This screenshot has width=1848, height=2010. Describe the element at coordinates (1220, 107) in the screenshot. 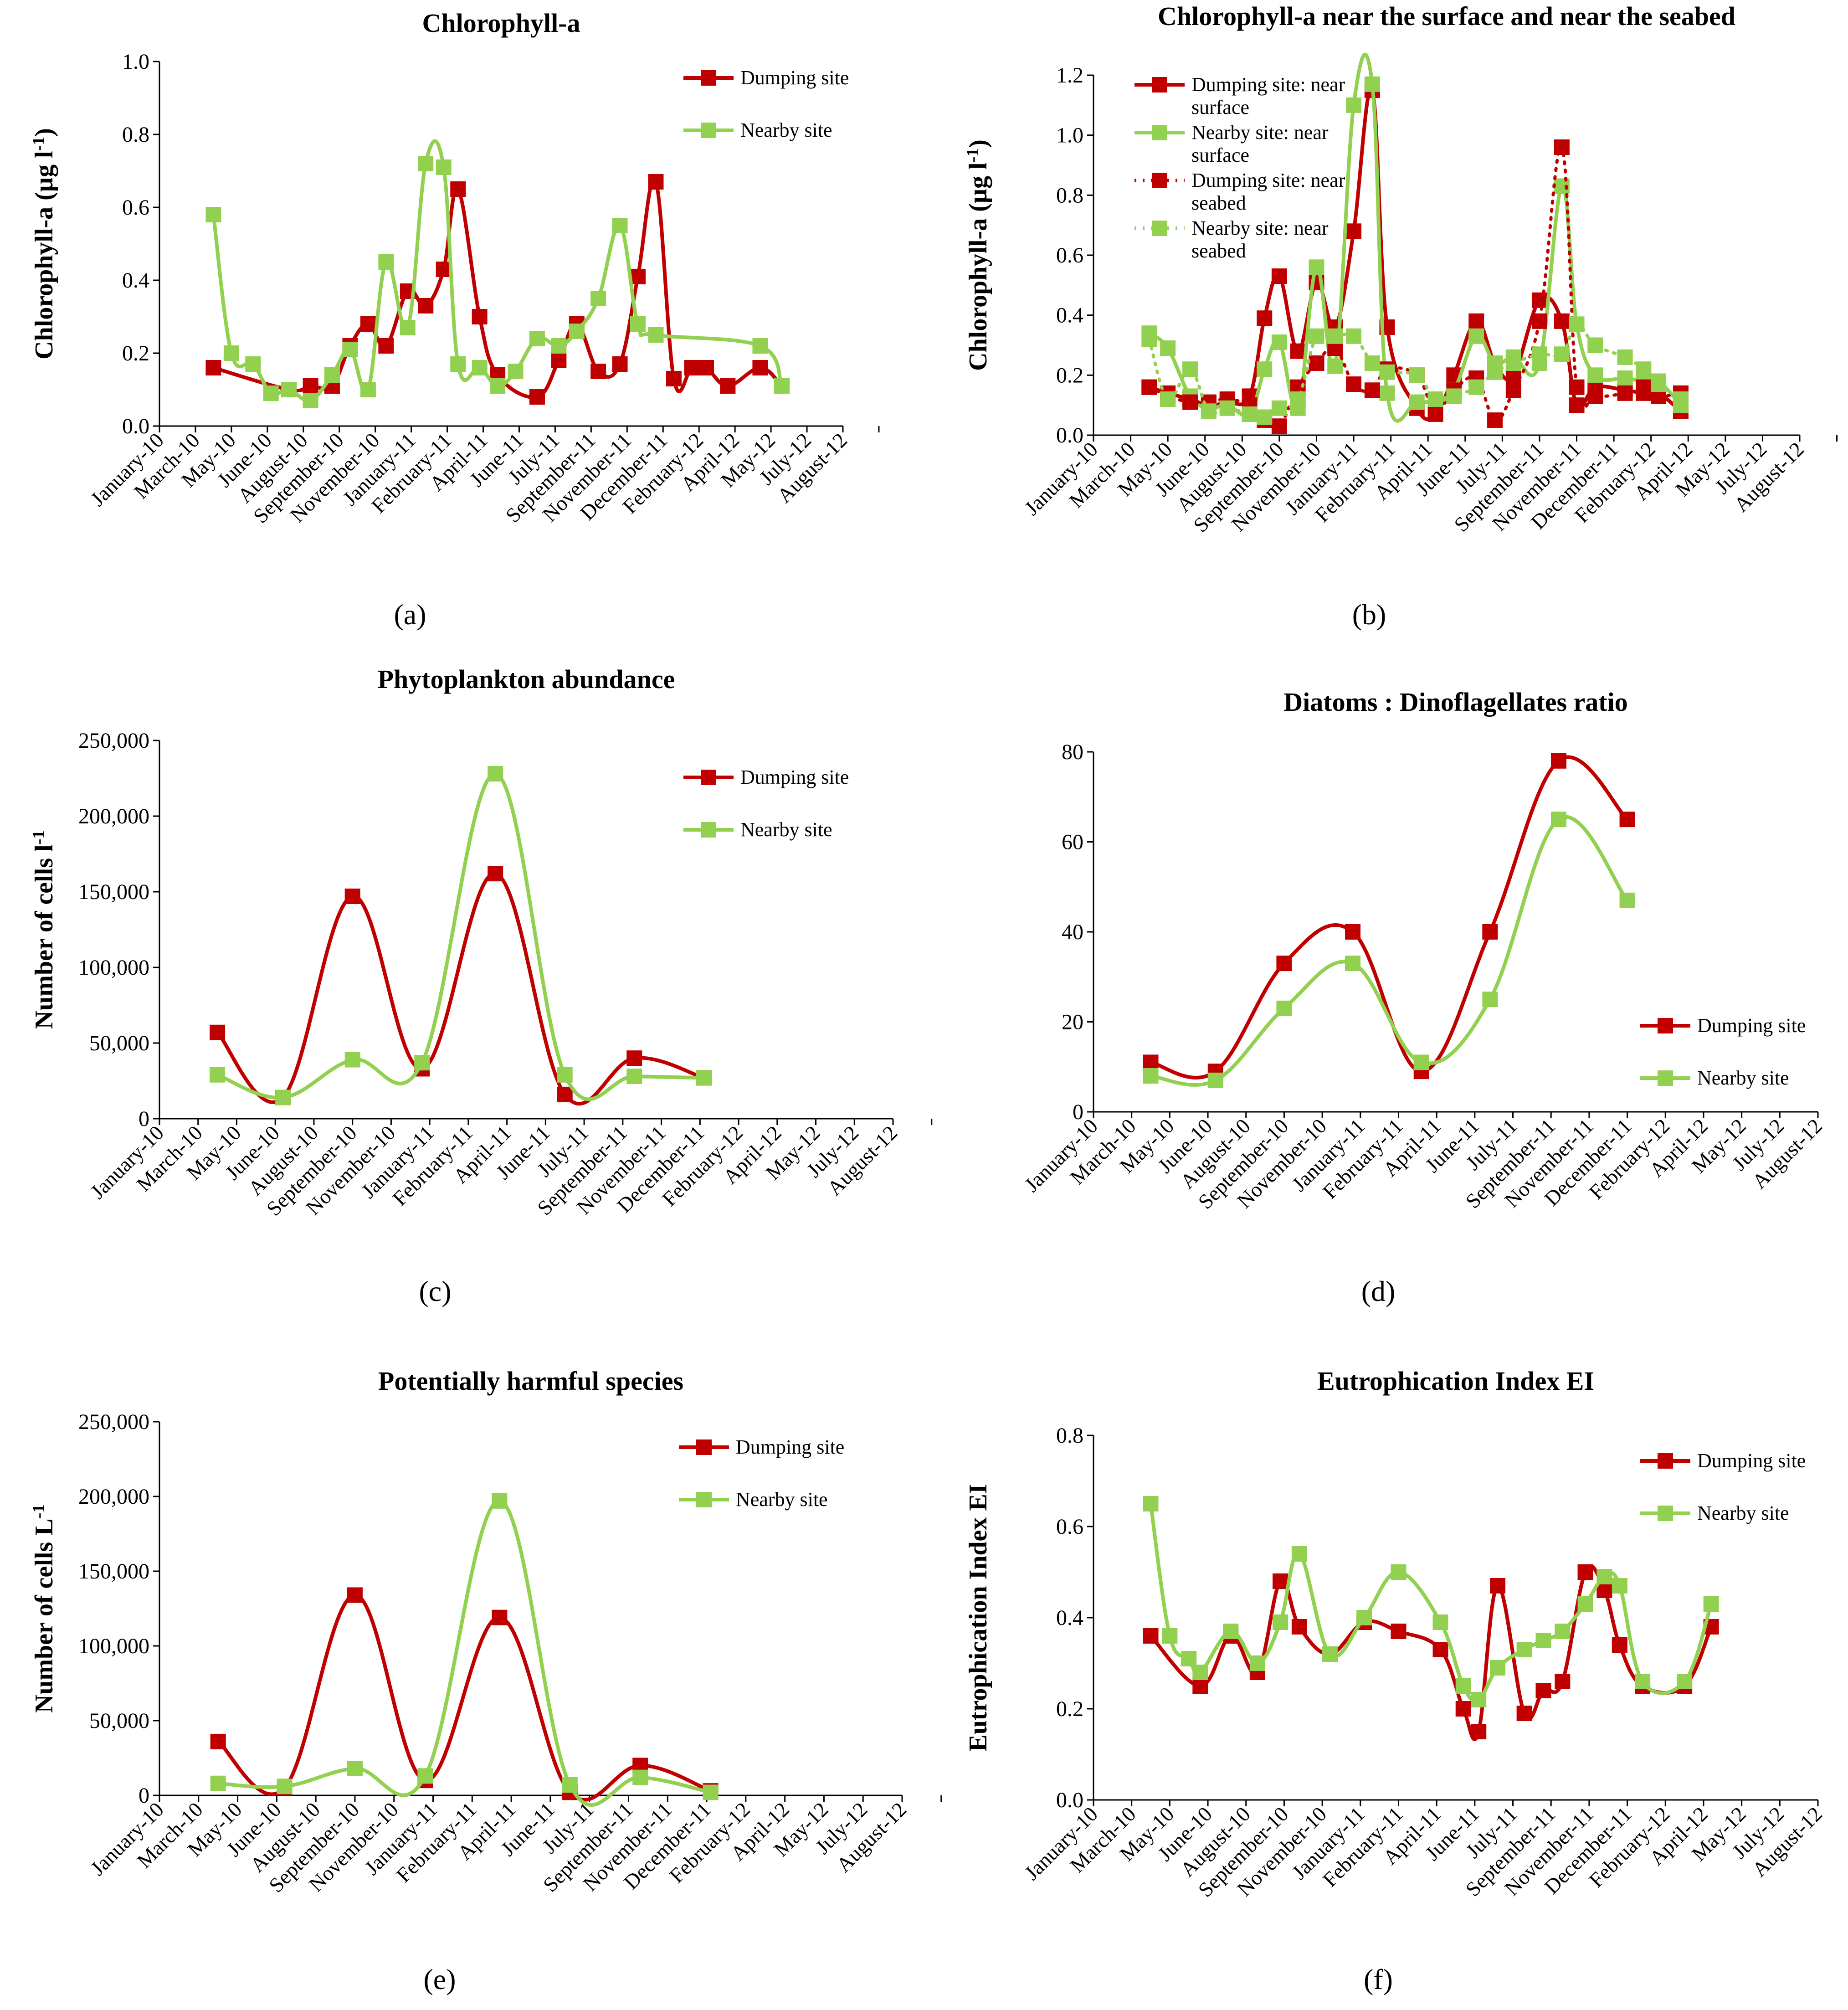

I see `legend-label: surface` at that location.